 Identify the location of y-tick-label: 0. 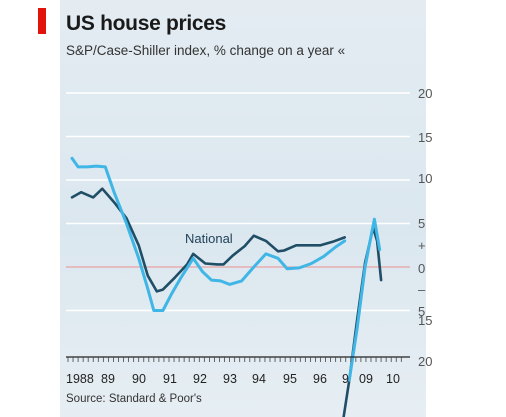
(421, 268).